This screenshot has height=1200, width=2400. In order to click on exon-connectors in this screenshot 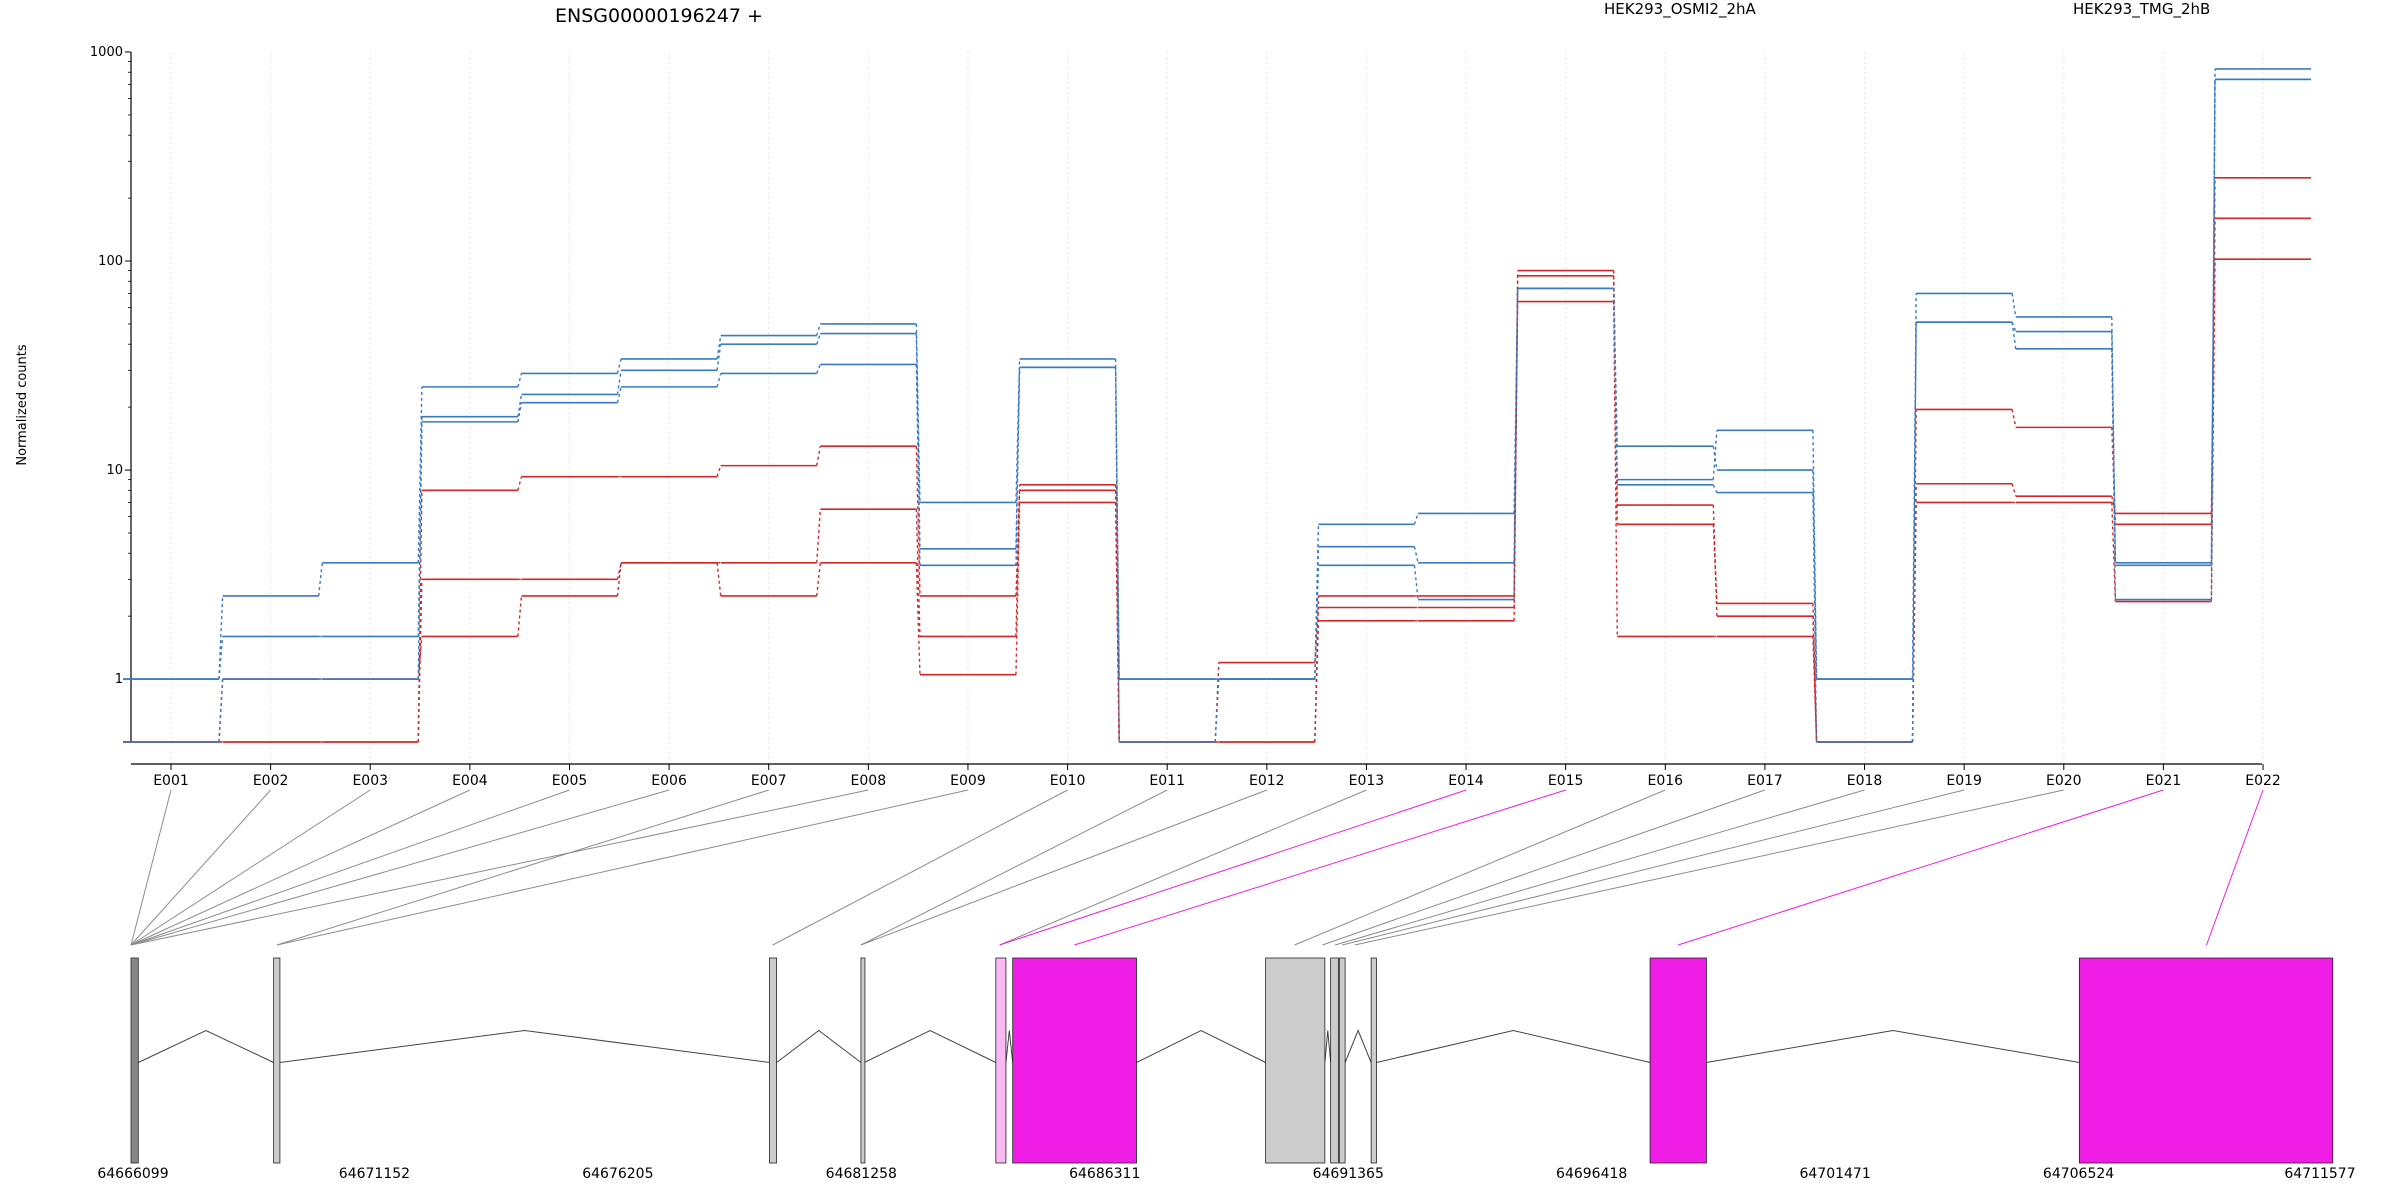, I will do `click(1197, 867)`.